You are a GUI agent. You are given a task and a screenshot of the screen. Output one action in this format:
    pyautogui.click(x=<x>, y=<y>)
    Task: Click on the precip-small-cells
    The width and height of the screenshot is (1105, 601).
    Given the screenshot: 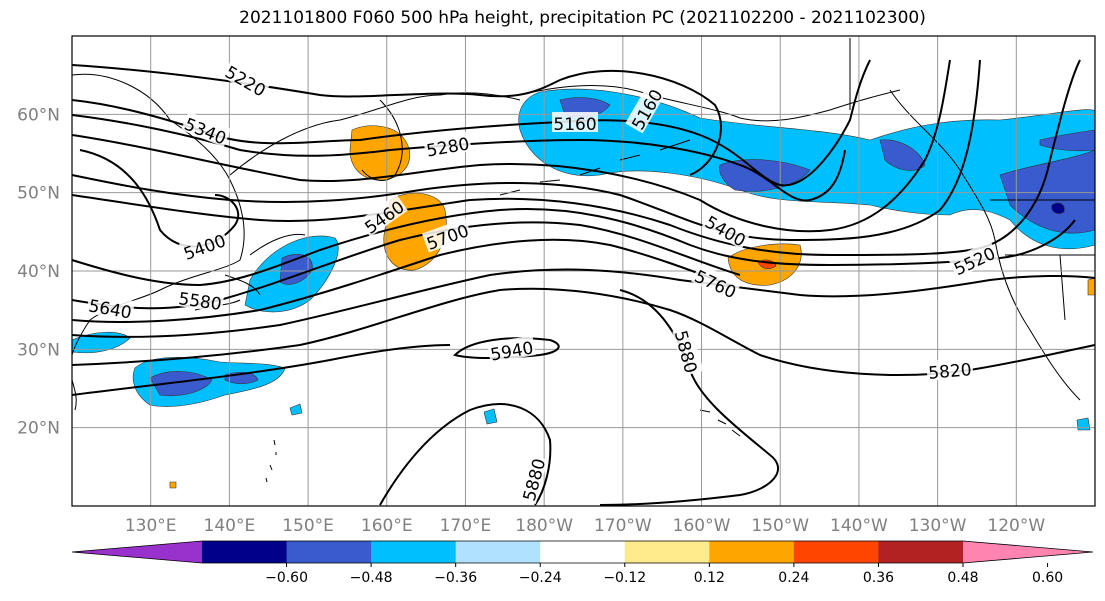 What is the action you would take?
    pyautogui.click(x=690, y=417)
    